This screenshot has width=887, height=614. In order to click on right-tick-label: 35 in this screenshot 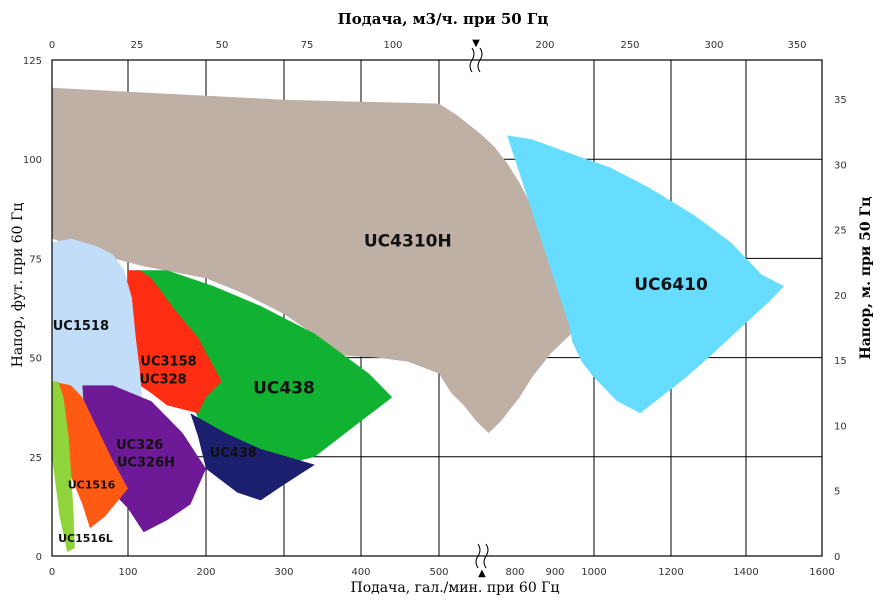, I will do `click(840, 100)`.